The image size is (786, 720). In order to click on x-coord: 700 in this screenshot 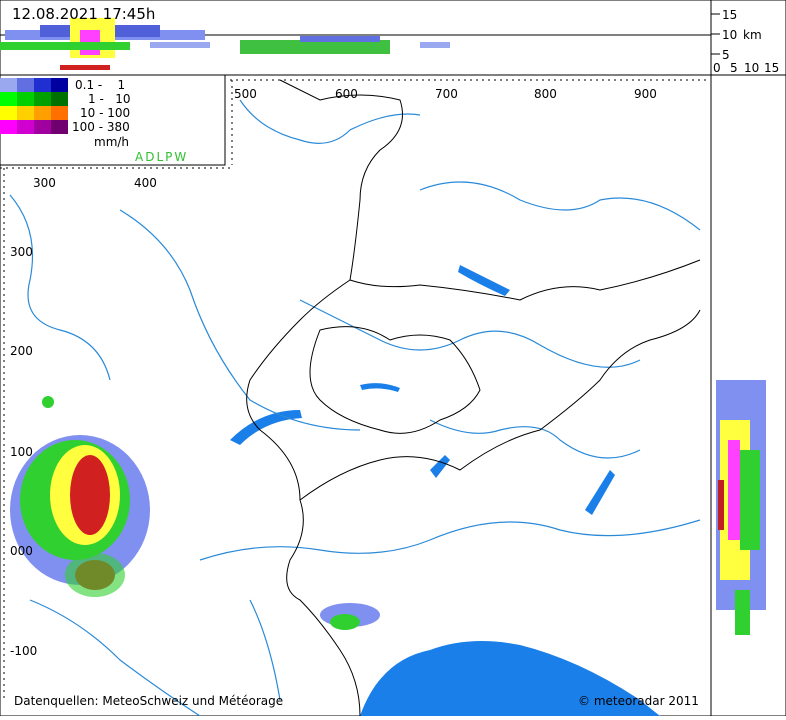, I will do `click(446, 94)`.